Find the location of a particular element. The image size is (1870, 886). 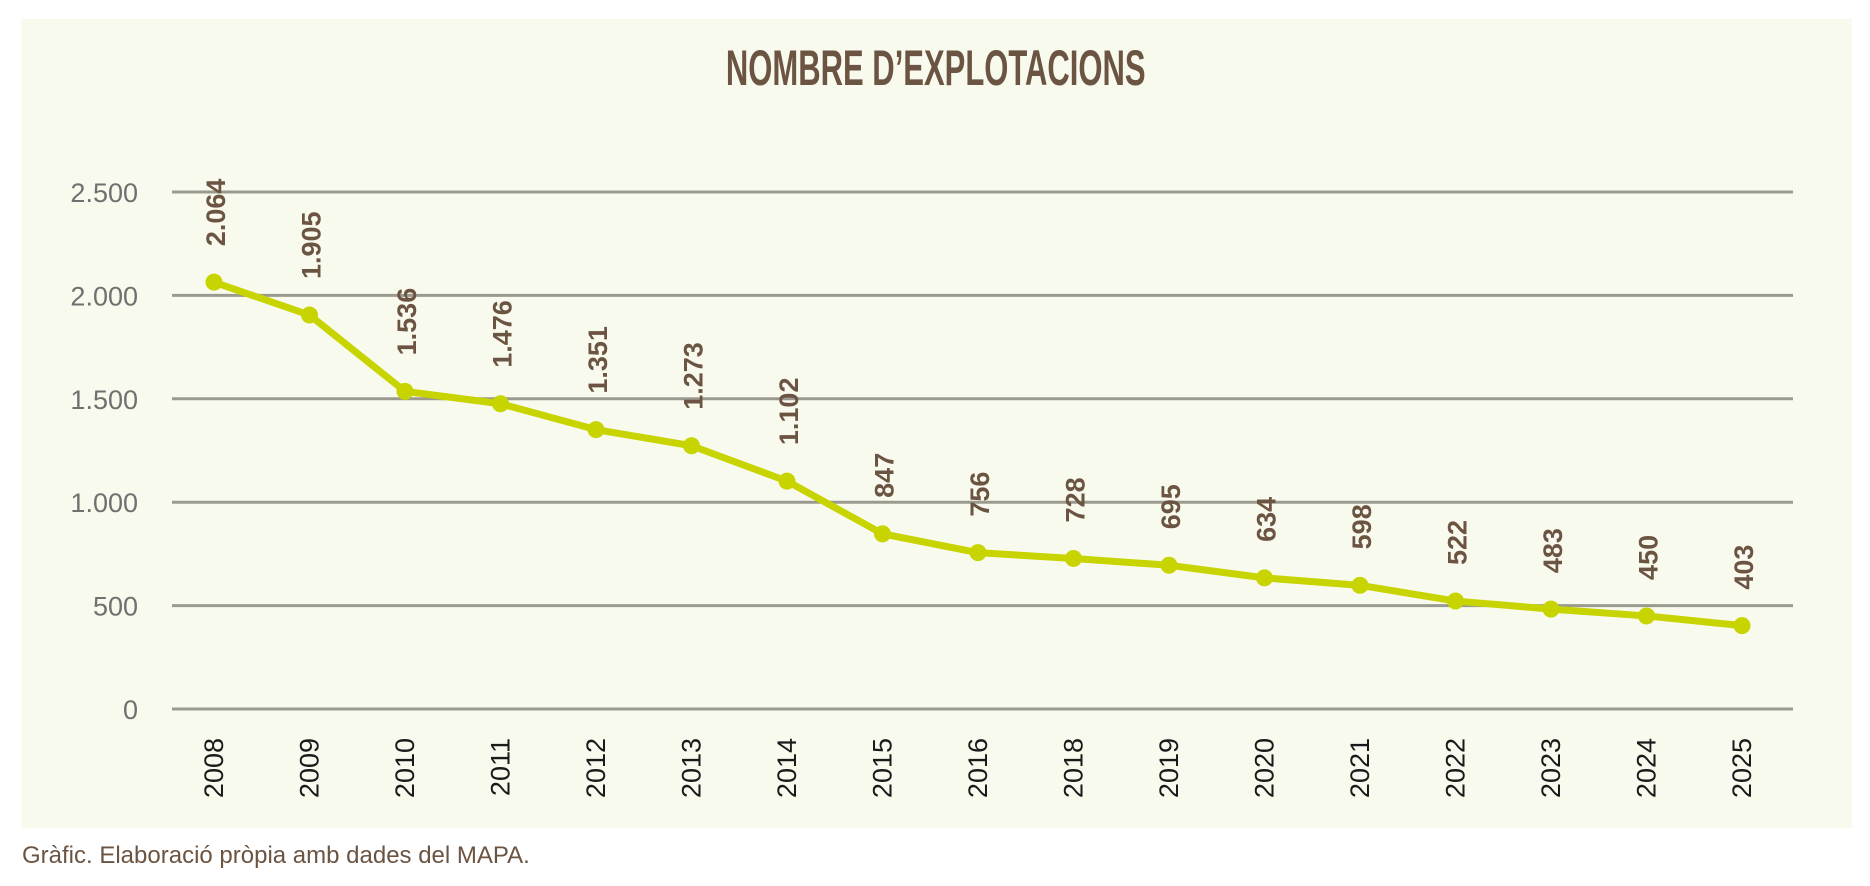

x-tick-label: 2016 is located at coordinates (978, 768).